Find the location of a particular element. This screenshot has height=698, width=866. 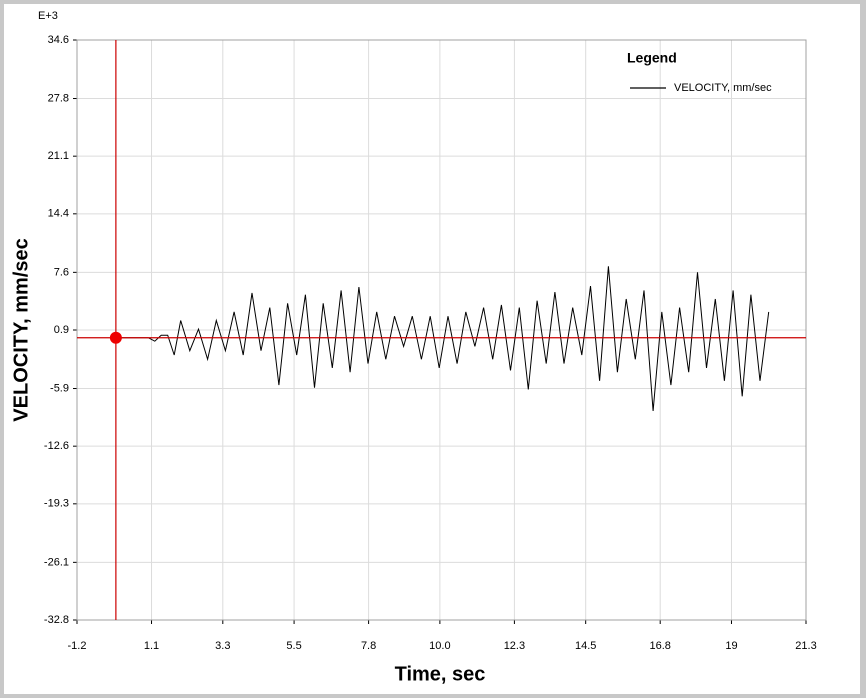

legend-title: Legend is located at coordinates (652, 58).